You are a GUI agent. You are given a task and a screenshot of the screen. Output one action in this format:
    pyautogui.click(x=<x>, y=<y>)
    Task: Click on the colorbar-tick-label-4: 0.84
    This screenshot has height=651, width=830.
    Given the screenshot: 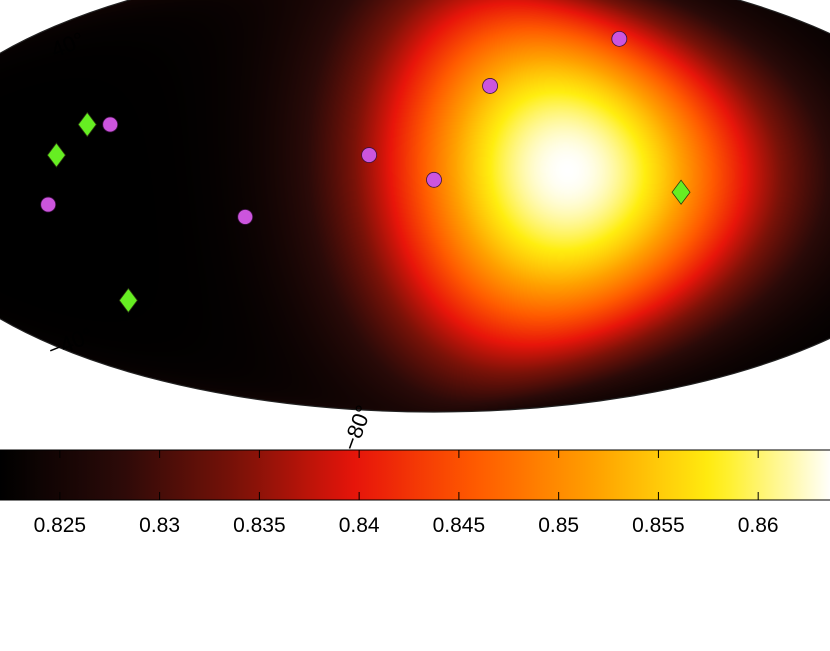 What is the action you would take?
    pyautogui.click(x=359, y=525)
    